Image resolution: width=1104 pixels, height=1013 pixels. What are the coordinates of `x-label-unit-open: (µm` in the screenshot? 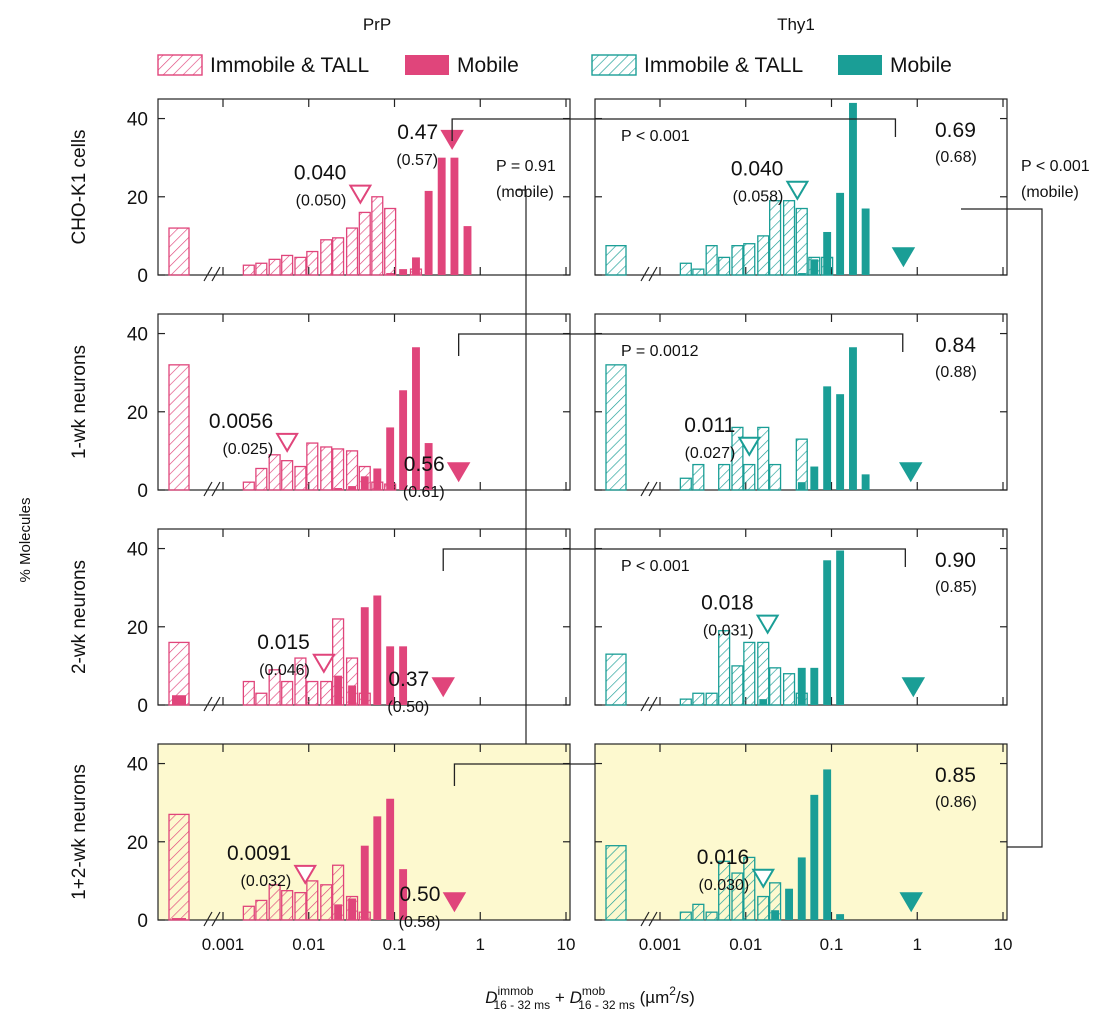 It's located at (652, 997).